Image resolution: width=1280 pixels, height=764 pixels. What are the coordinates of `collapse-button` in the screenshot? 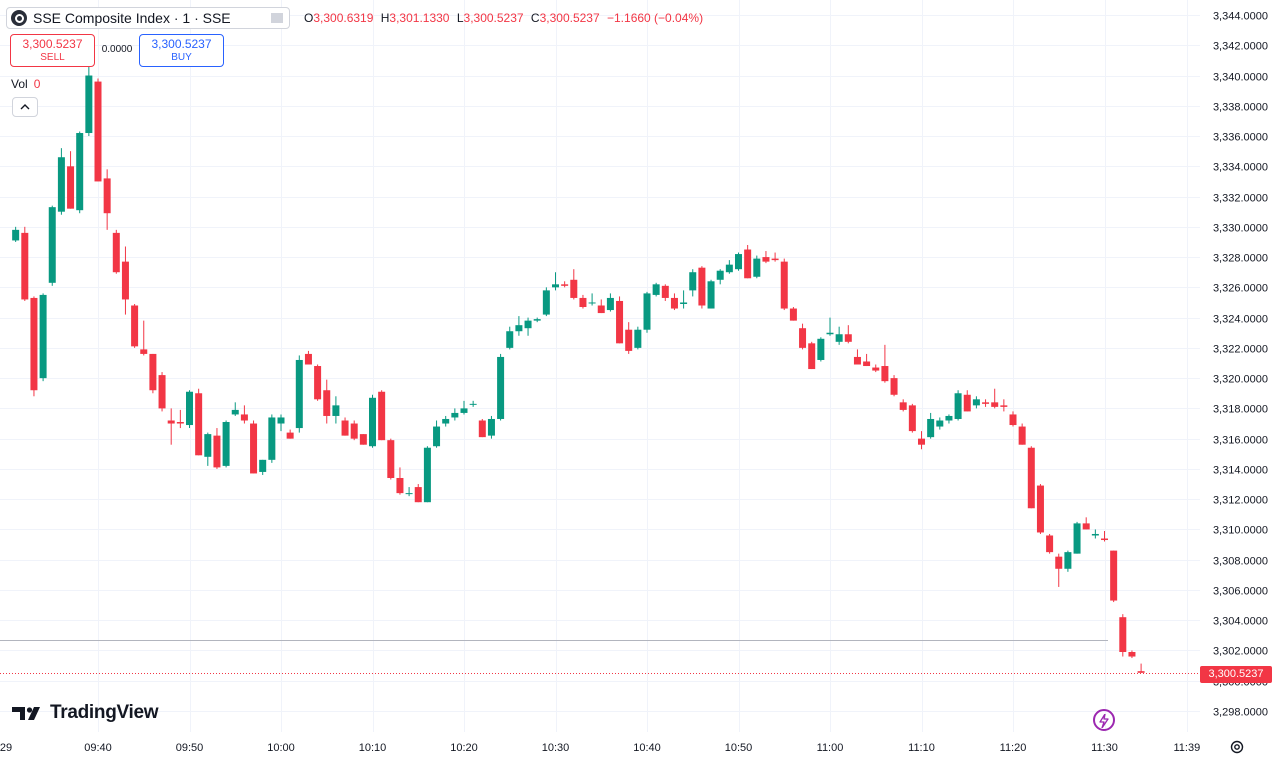 It's located at (25, 107).